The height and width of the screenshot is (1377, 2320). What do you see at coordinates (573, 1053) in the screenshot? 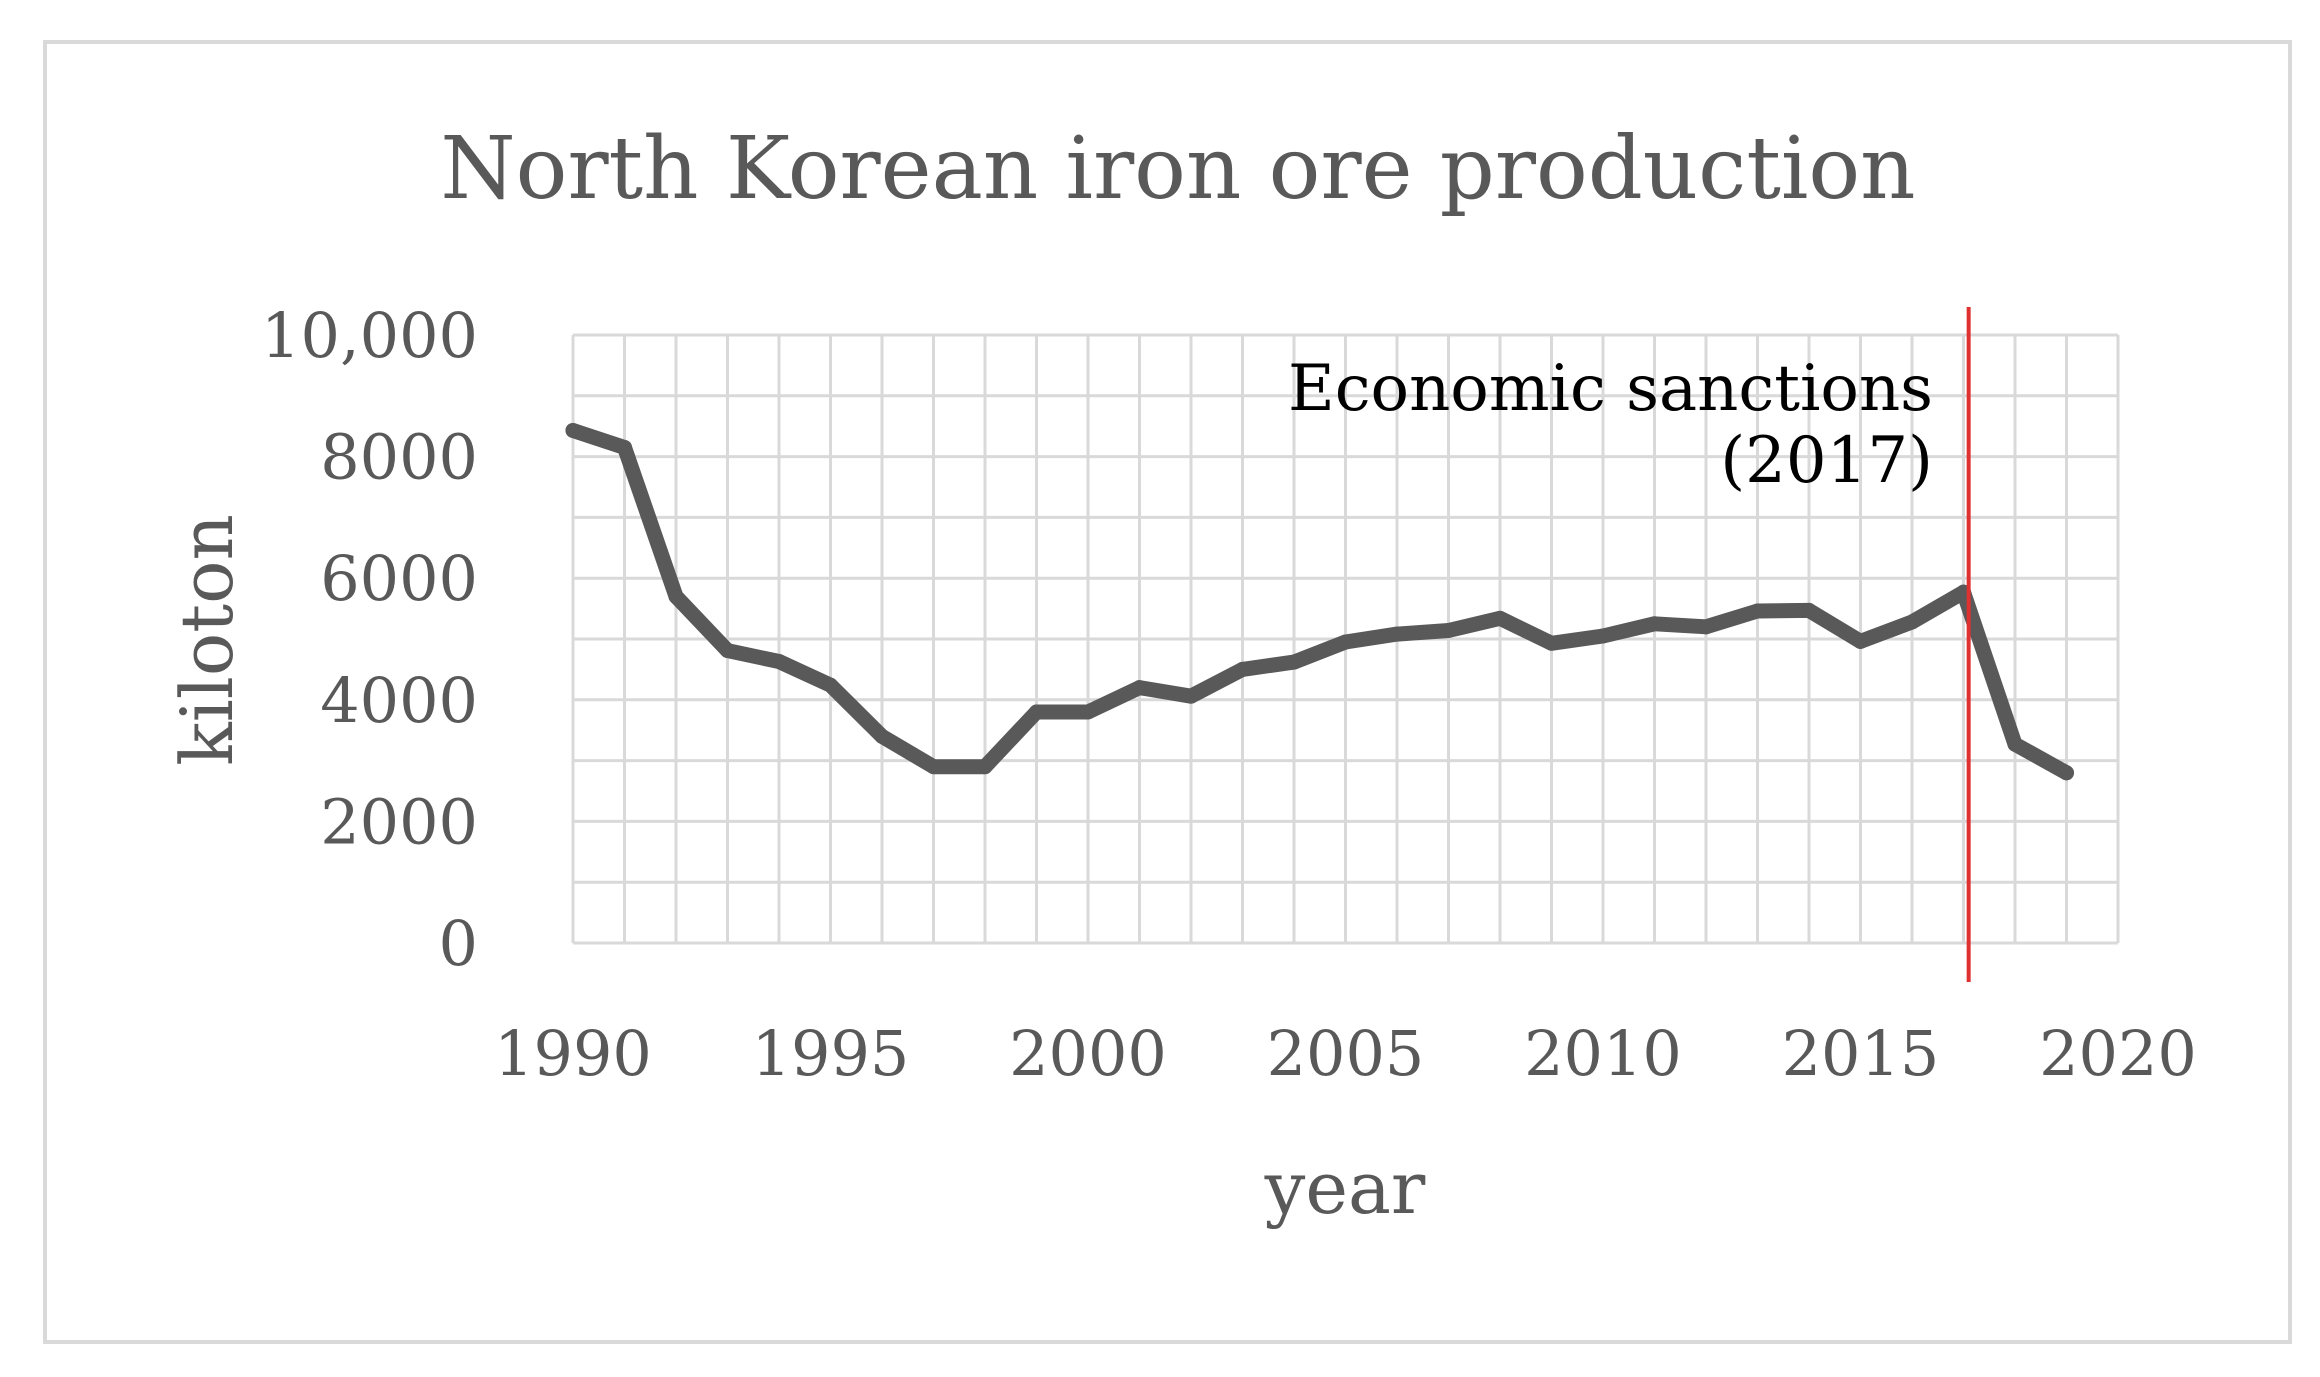
I see `x-tick-label: 1990` at bounding box center [573, 1053].